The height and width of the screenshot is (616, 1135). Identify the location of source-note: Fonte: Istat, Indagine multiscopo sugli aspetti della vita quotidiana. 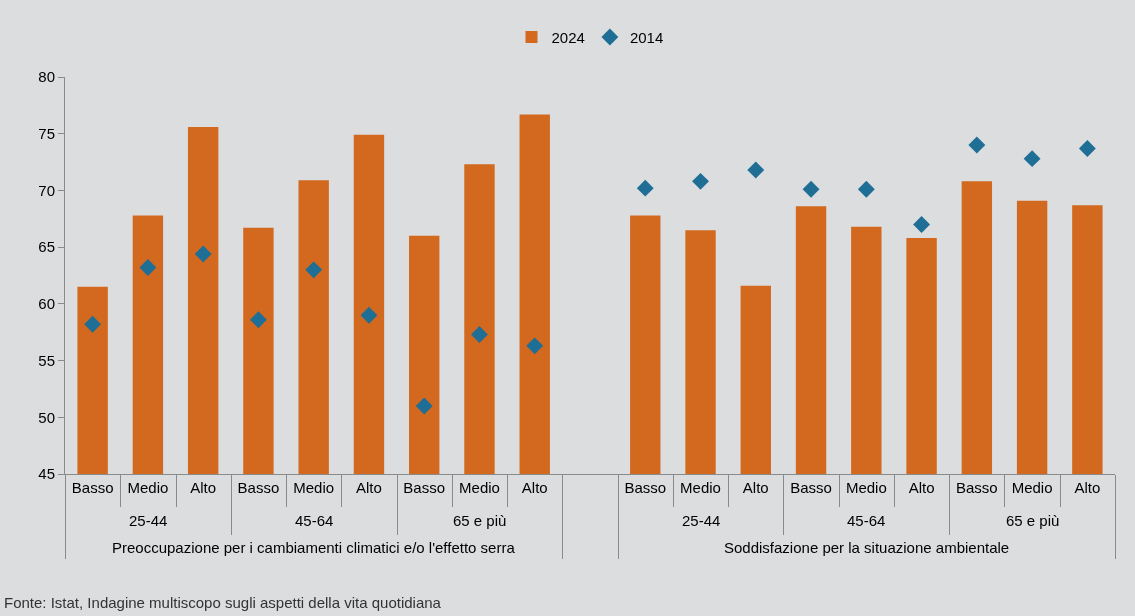
(223, 602).